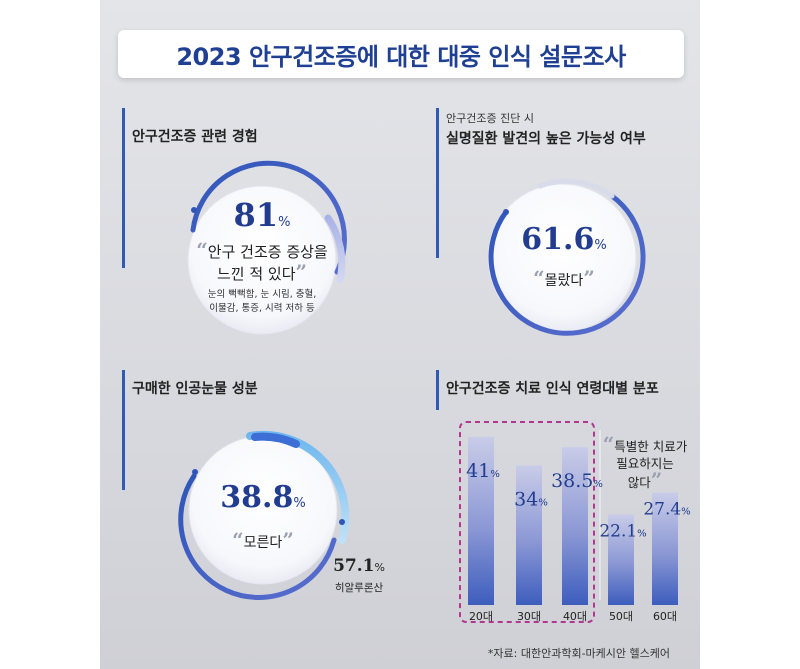 The width and height of the screenshot is (800, 669). I want to click on panel4-header: 안구건조증 치료 인식 연령대별 분포, so click(566, 395).